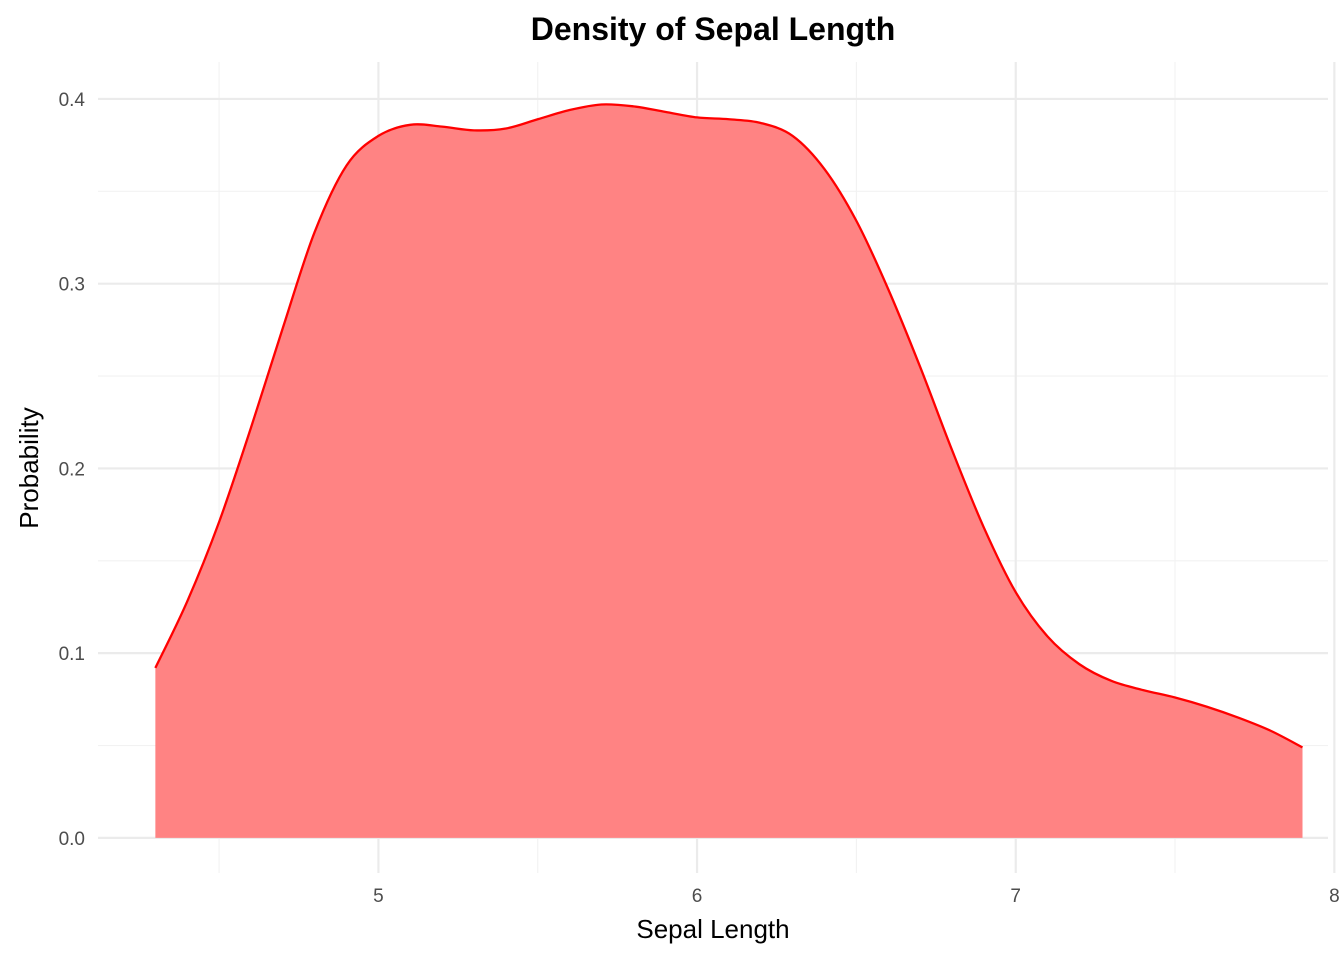 This screenshot has height=960, width=1344. I want to click on x-tick-label: 7, so click(1015, 896).